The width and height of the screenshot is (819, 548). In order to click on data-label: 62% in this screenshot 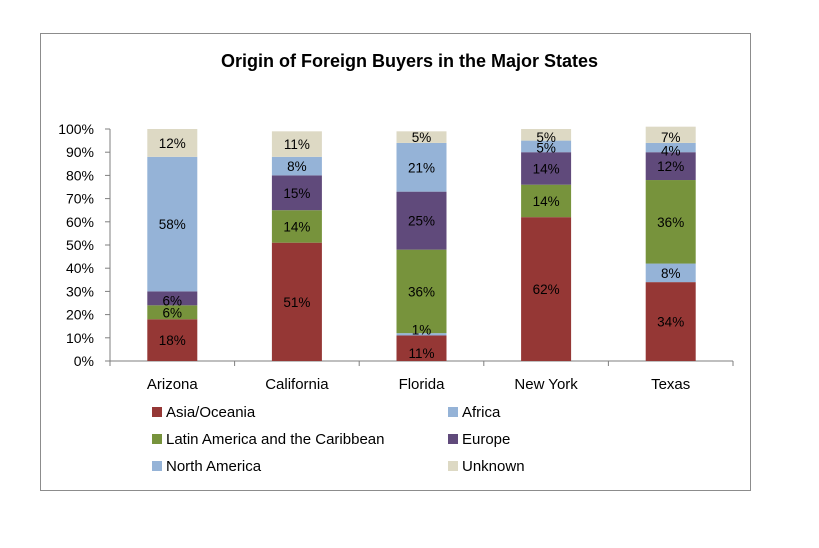, I will do `click(546, 289)`.